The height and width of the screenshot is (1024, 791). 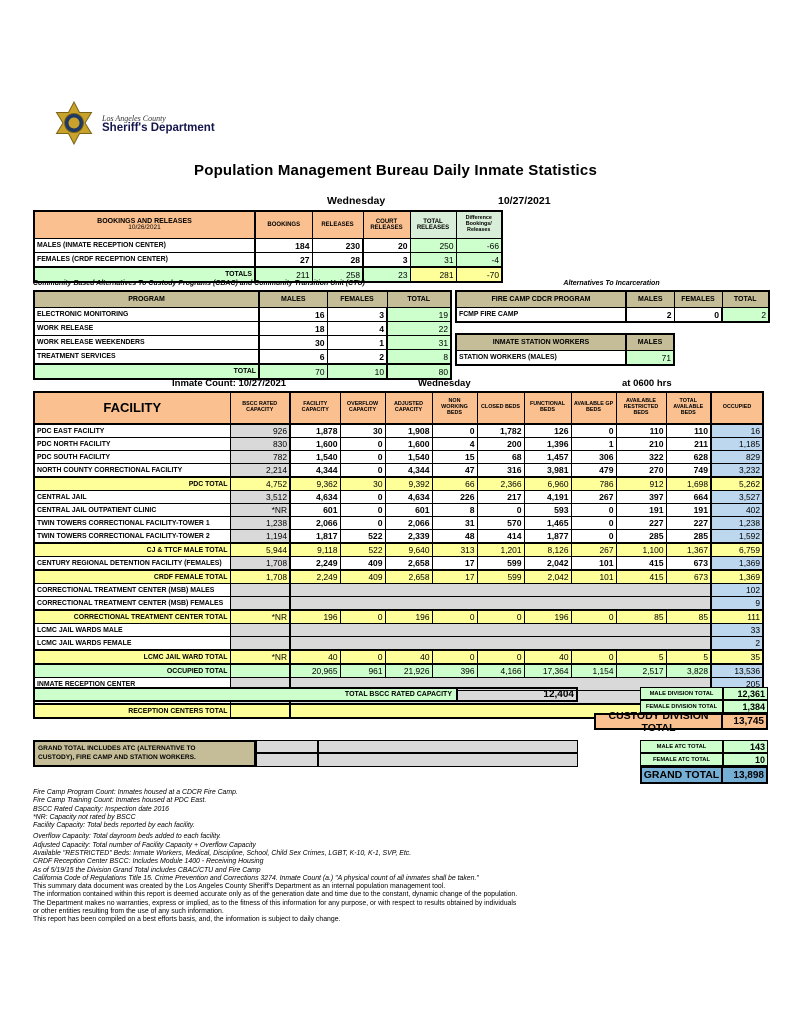 What do you see at coordinates (698, 299) in the screenshot?
I see `column-header: FEMALES` at bounding box center [698, 299].